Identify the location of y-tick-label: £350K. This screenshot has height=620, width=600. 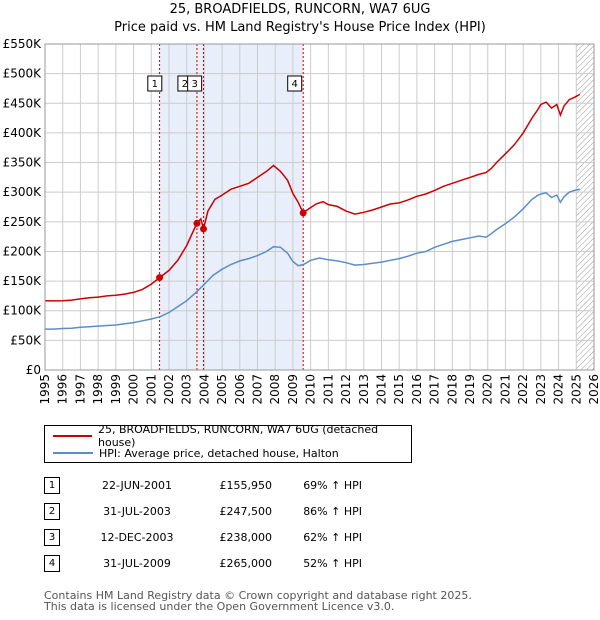
(23, 163).